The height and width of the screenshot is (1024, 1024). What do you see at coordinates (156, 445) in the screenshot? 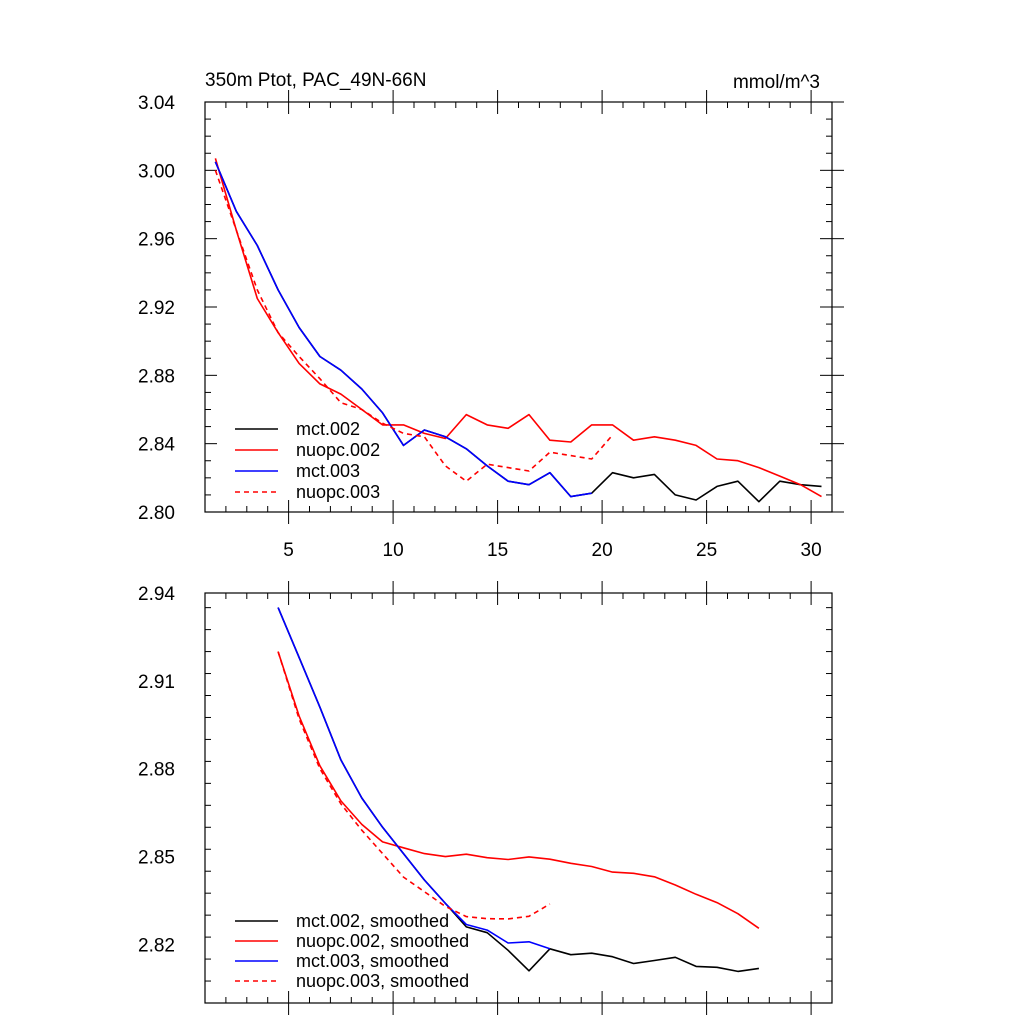
I see `y-tick-label: 2.84` at bounding box center [156, 445].